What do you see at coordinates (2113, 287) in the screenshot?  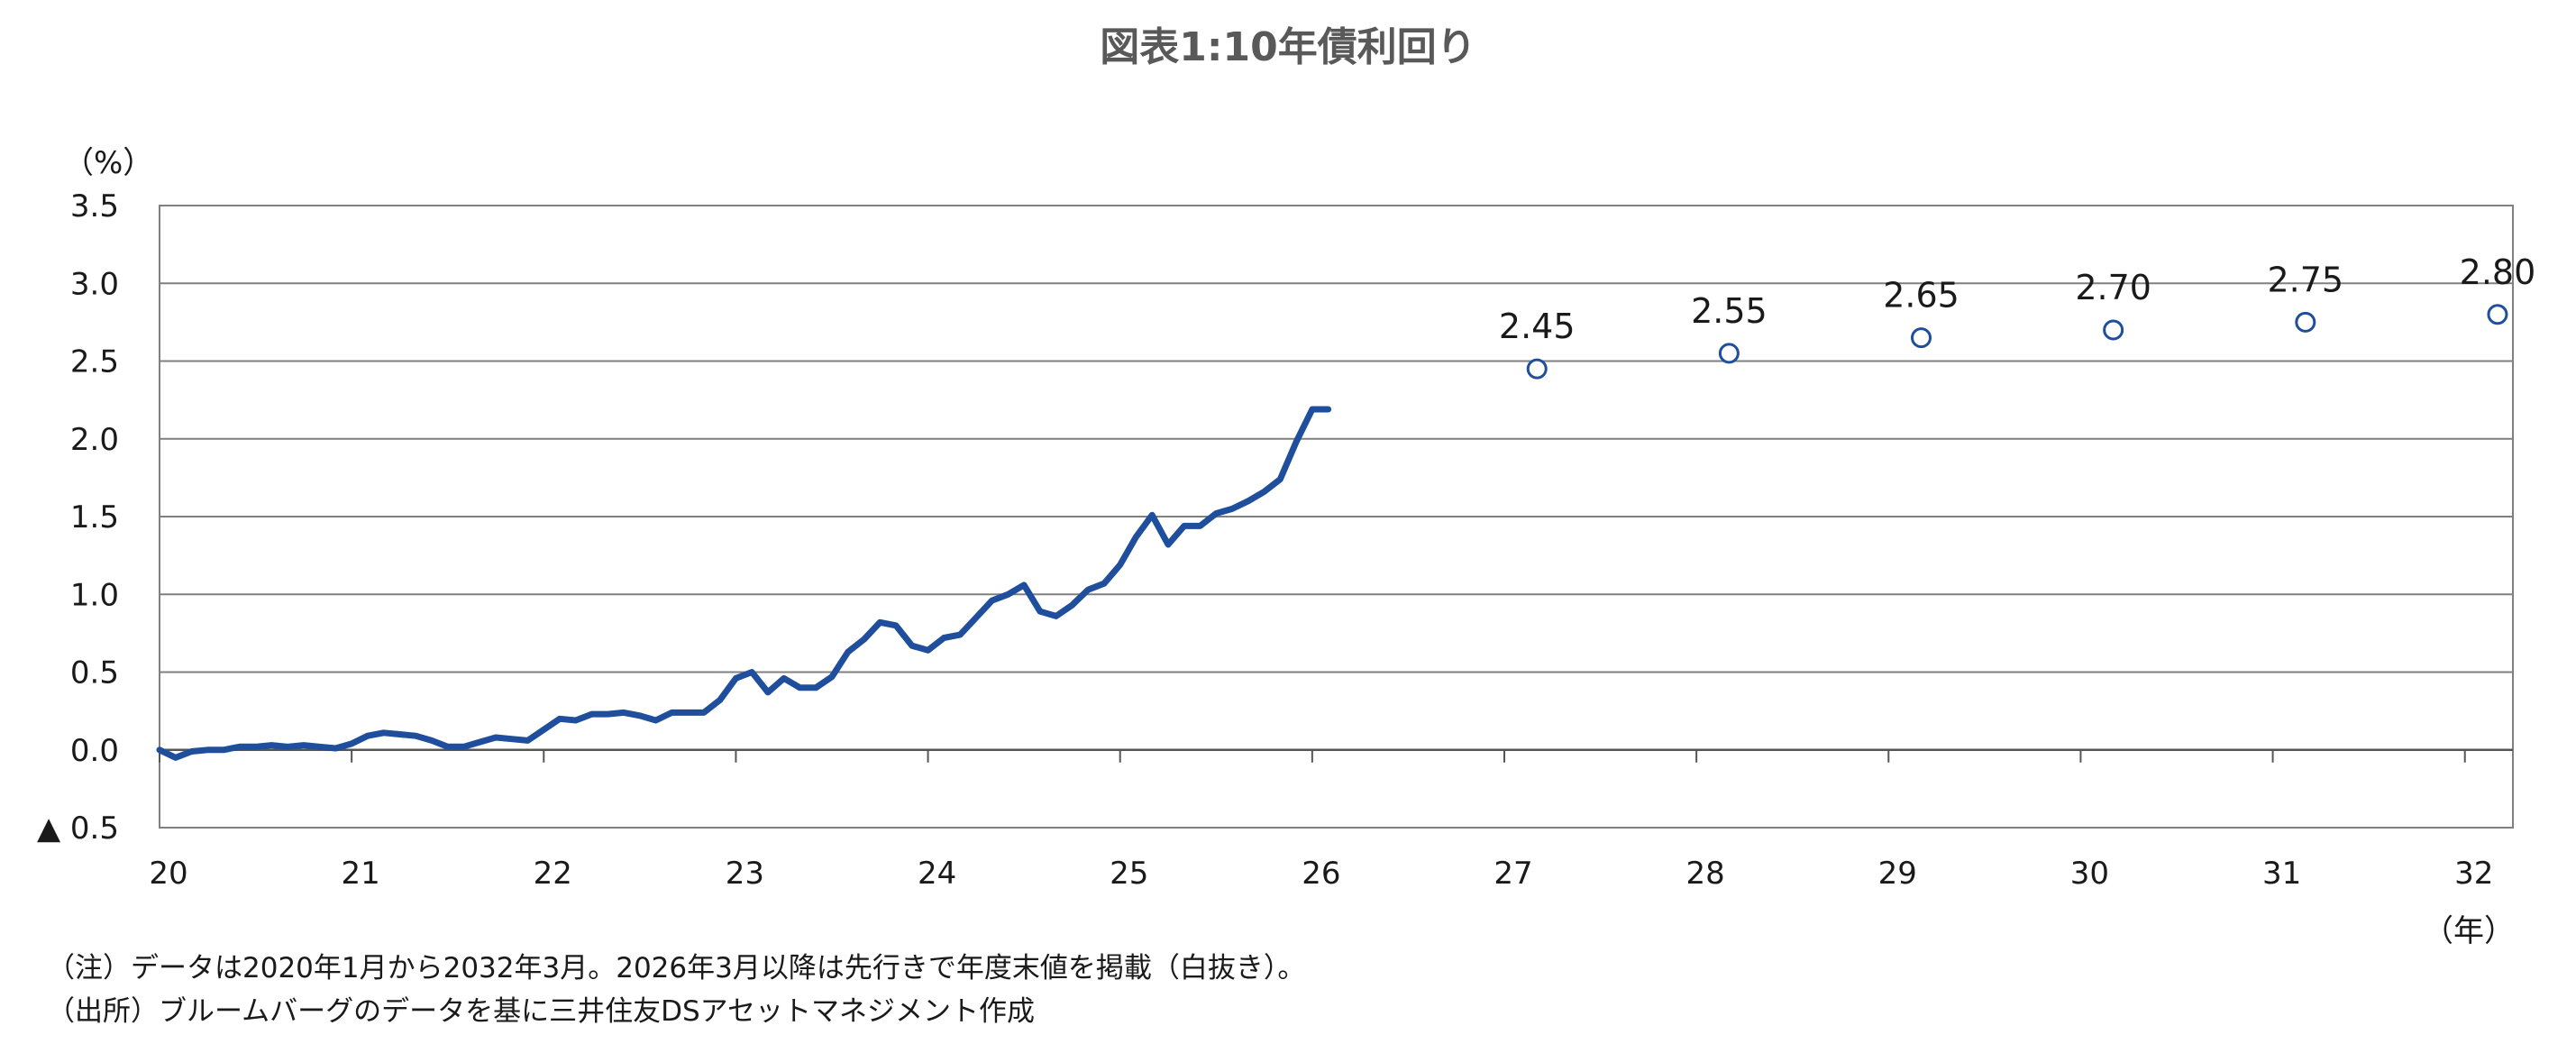 I see `forecast-data-label: 2.70` at bounding box center [2113, 287].